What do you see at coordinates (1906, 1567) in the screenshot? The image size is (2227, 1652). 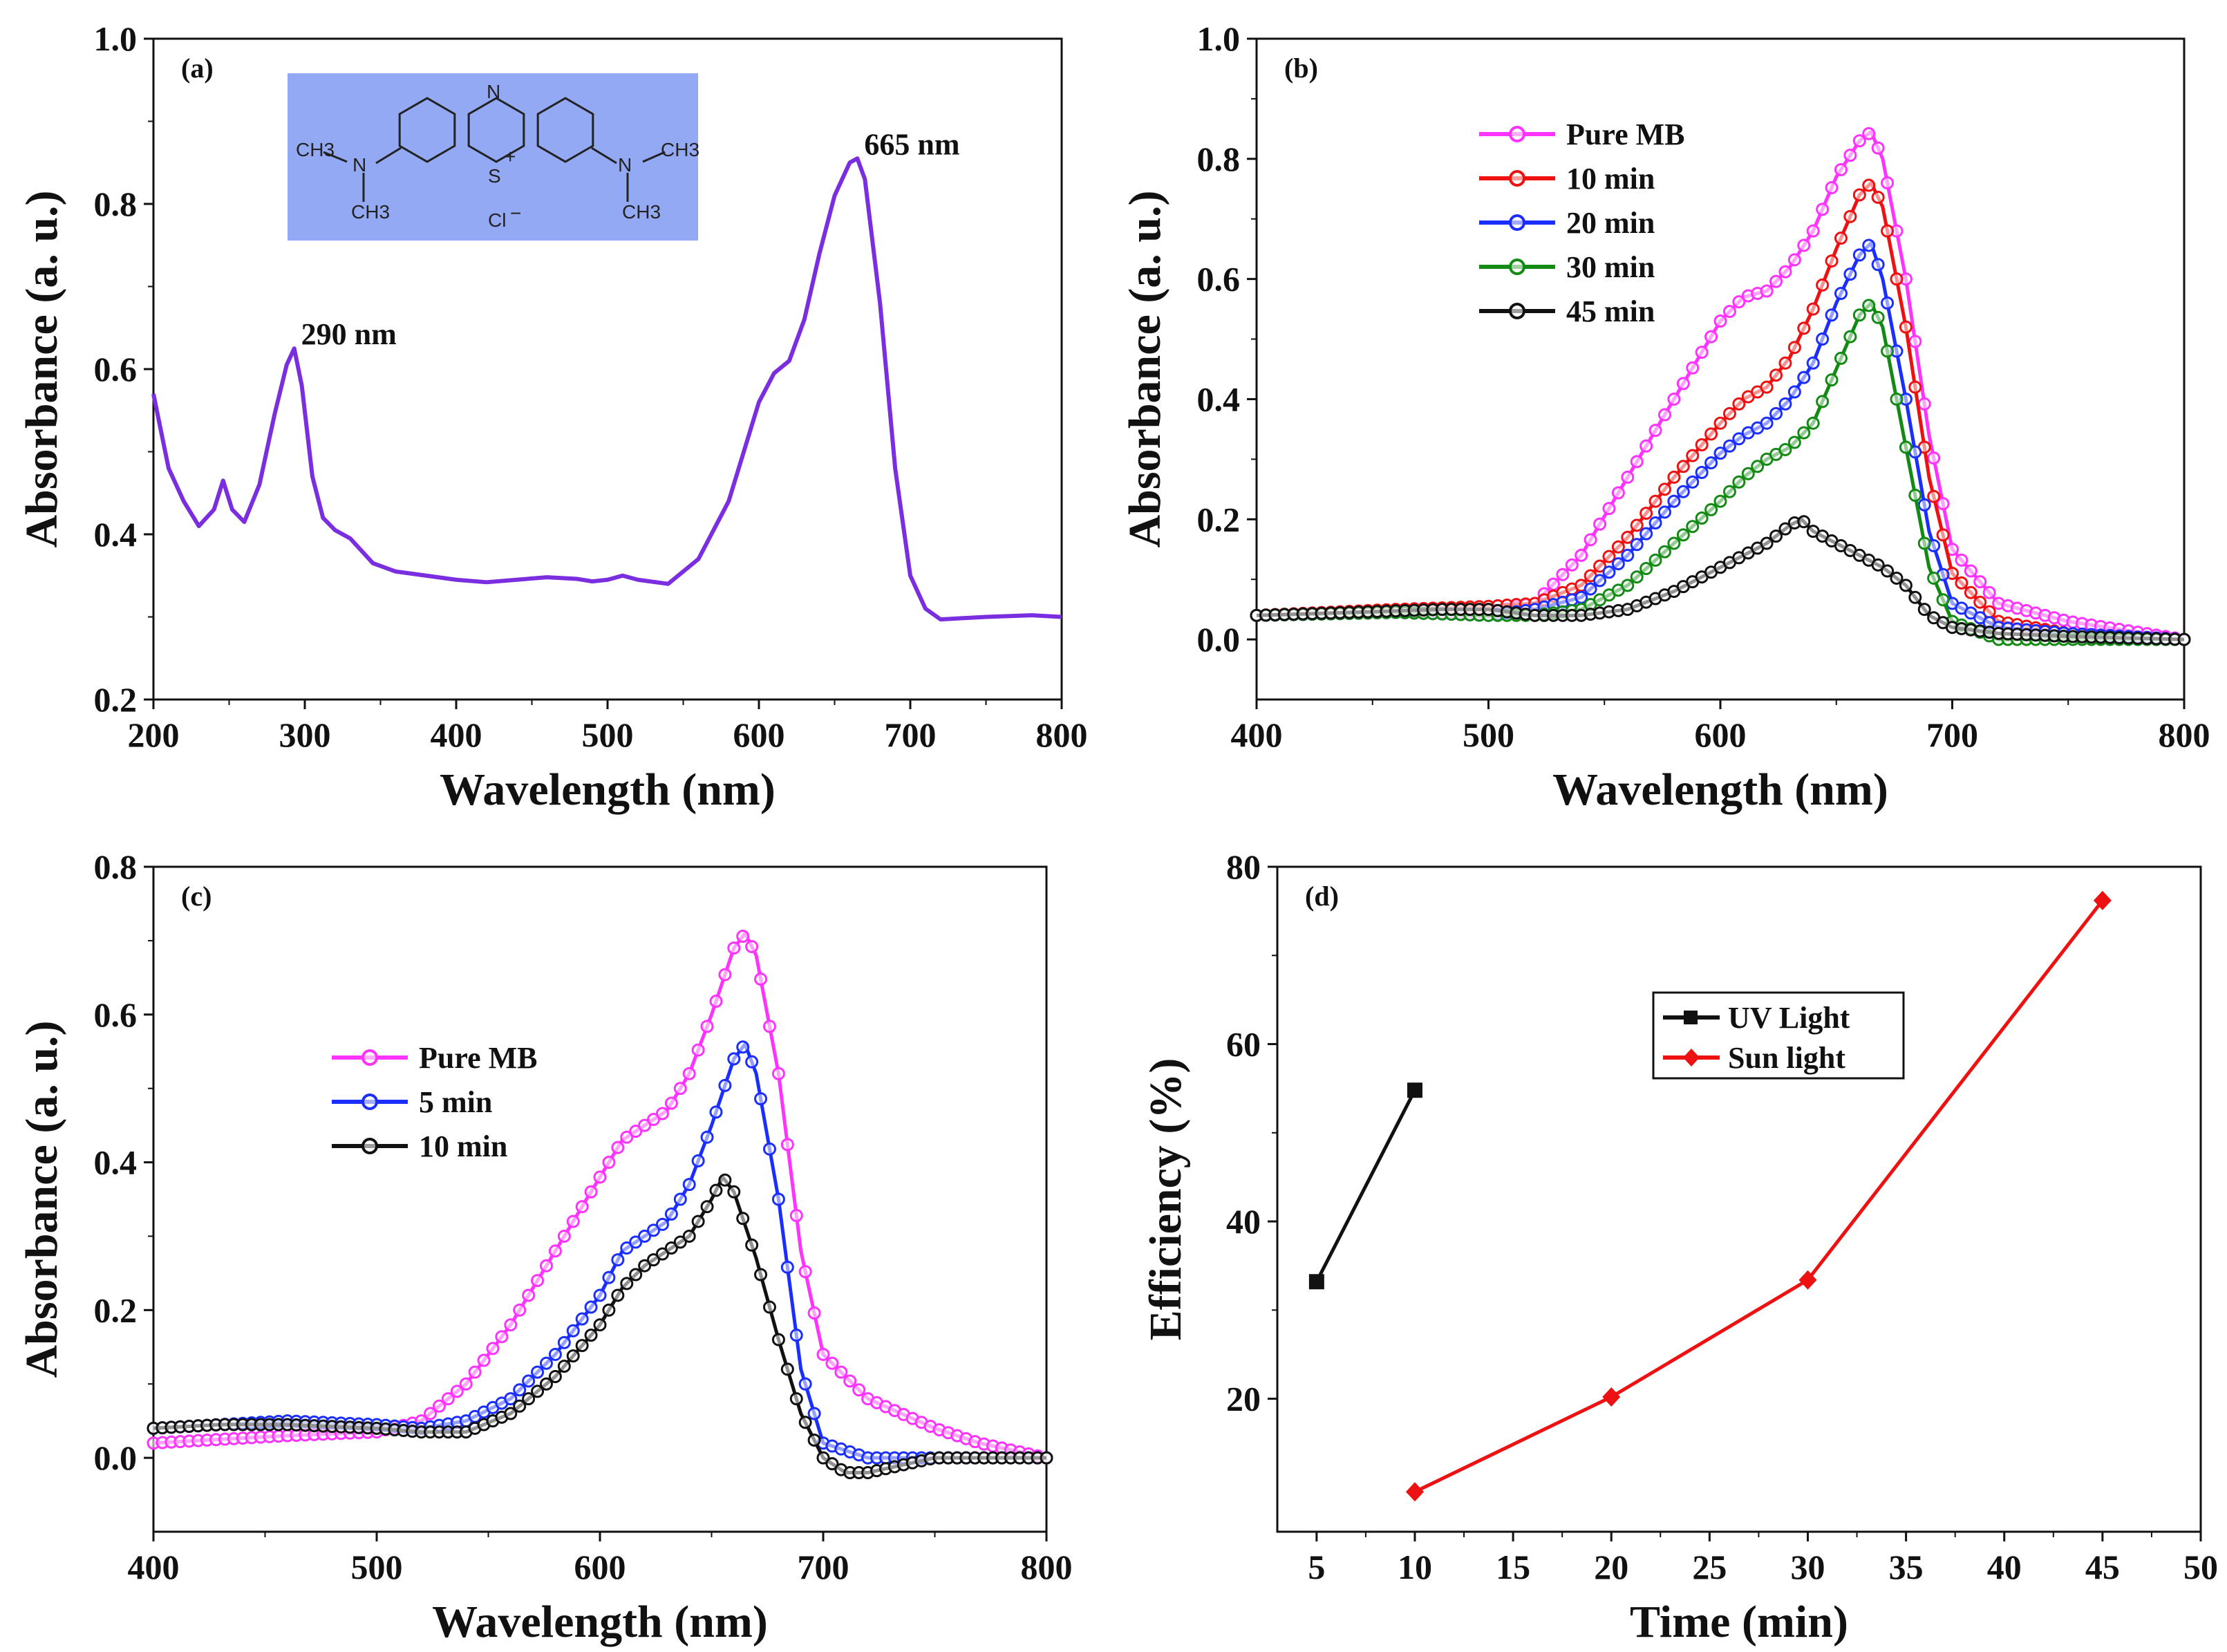 I see `x-tick-label: 35` at bounding box center [1906, 1567].